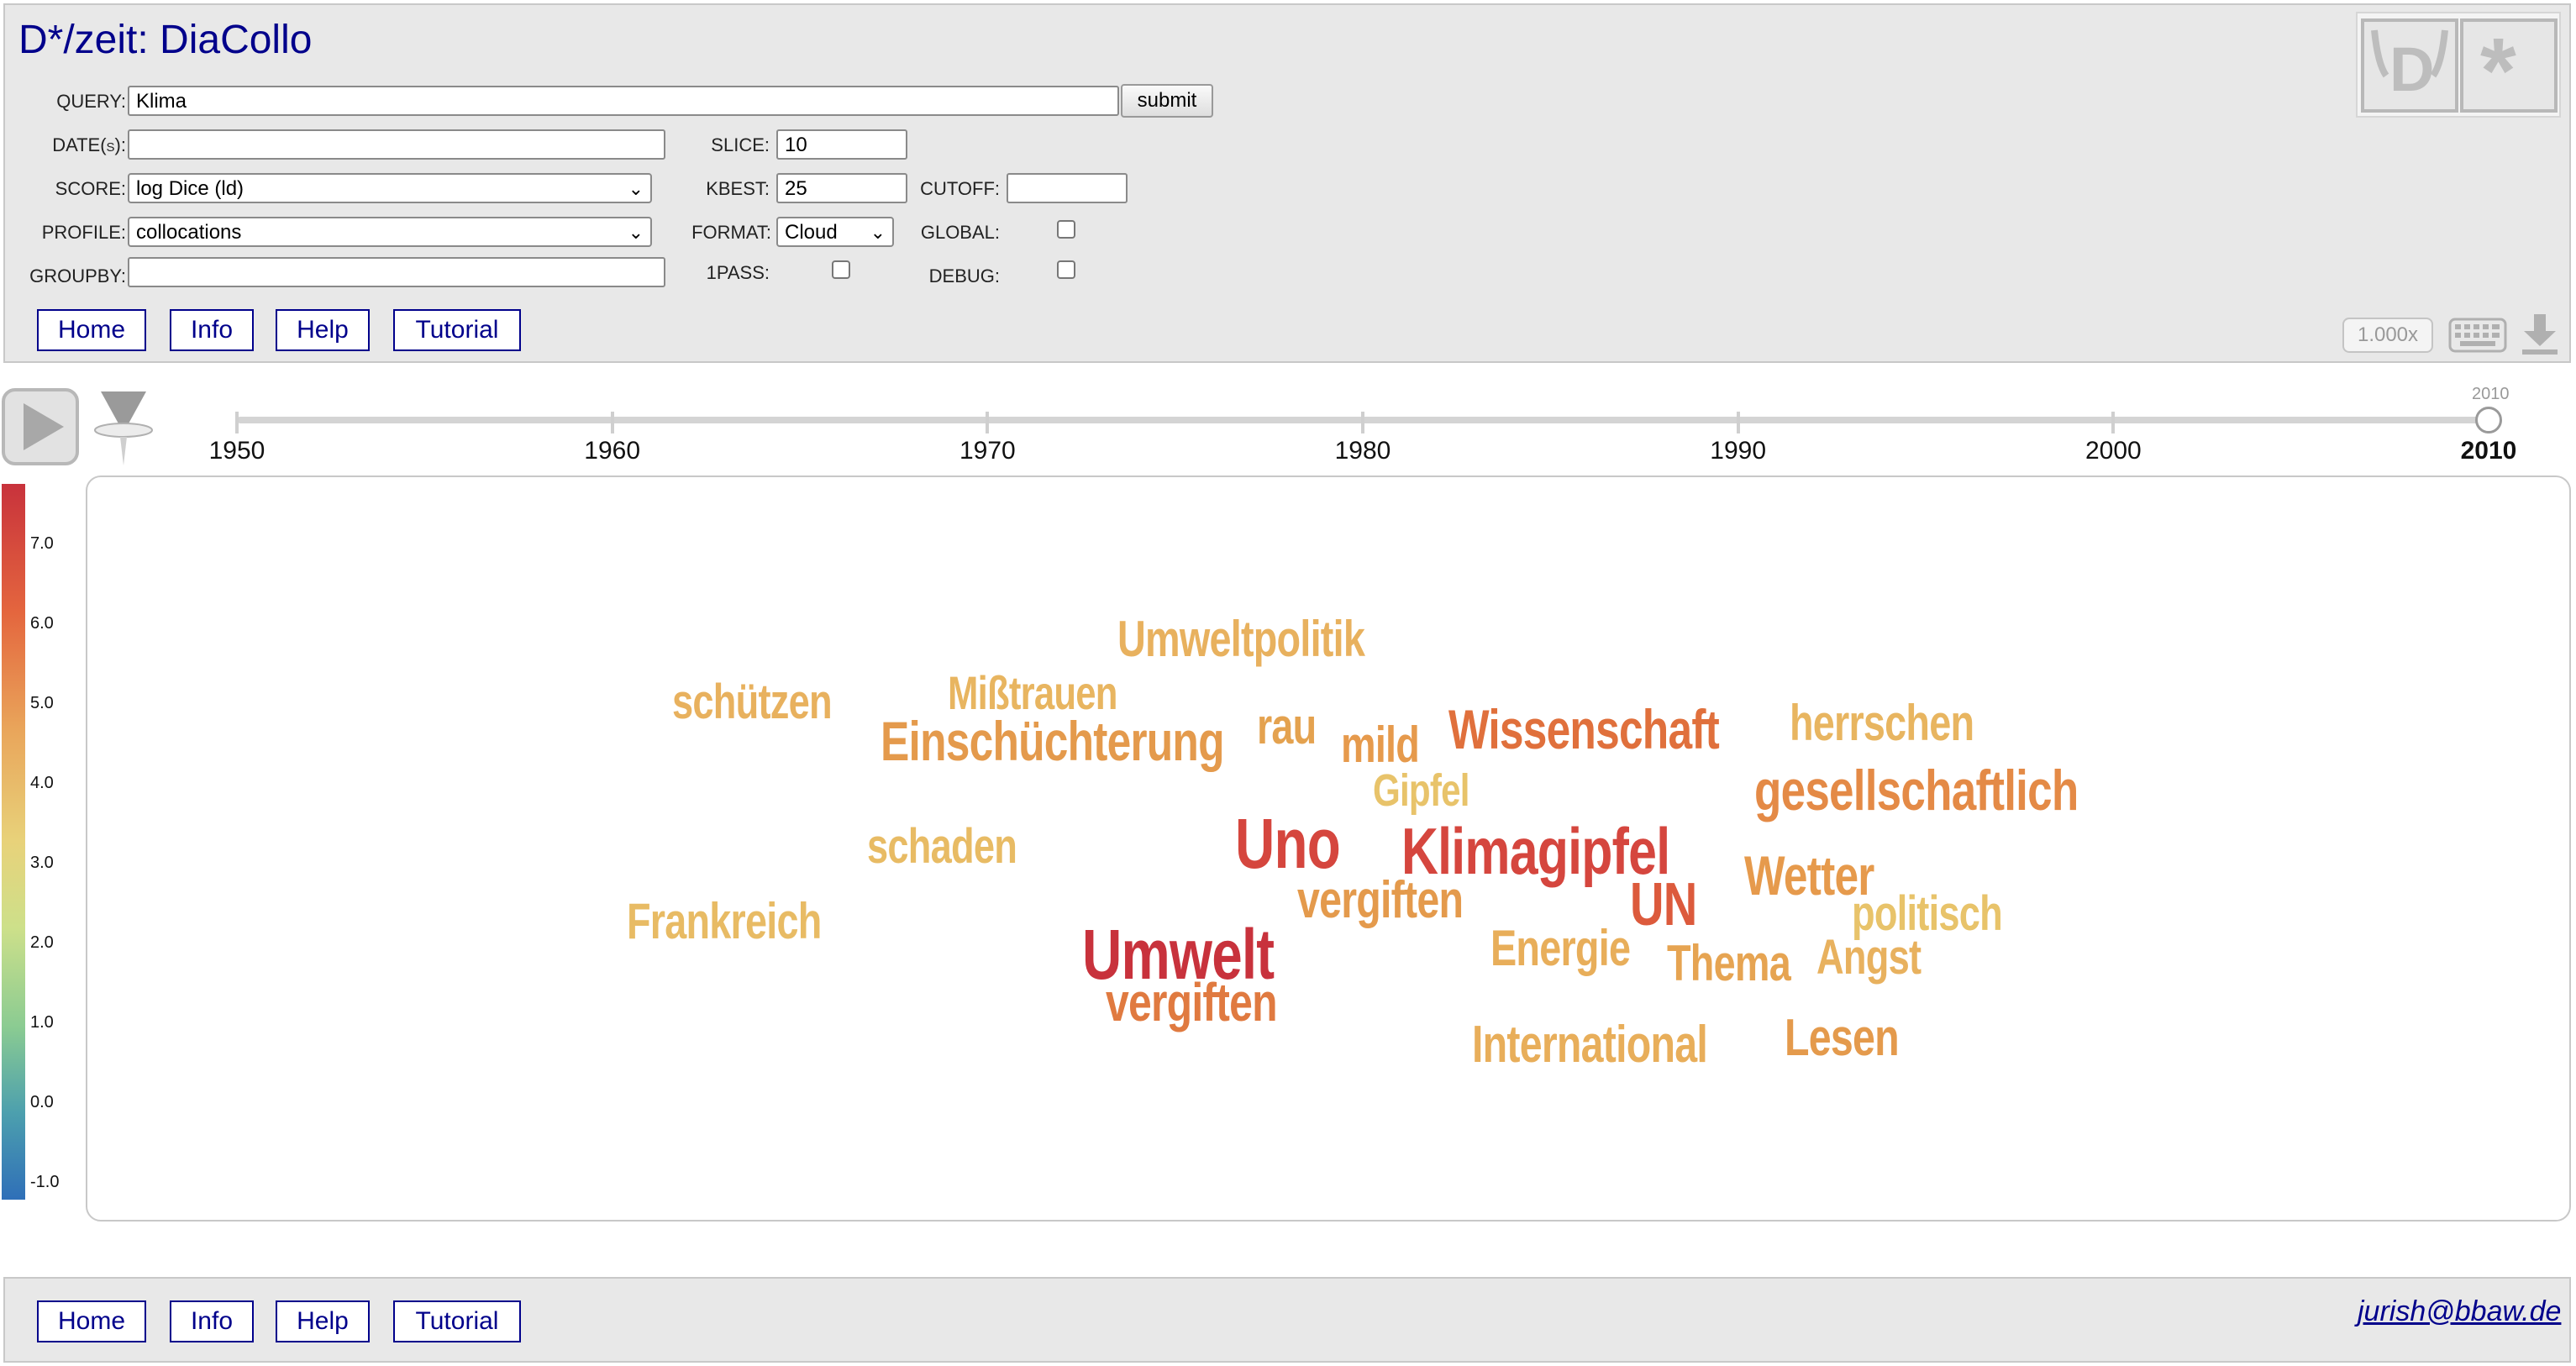 This screenshot has width=2576, height=1366. Describe the element at coordinates (13, 842) in the screenshot. I see `score-color-legend` at that location.